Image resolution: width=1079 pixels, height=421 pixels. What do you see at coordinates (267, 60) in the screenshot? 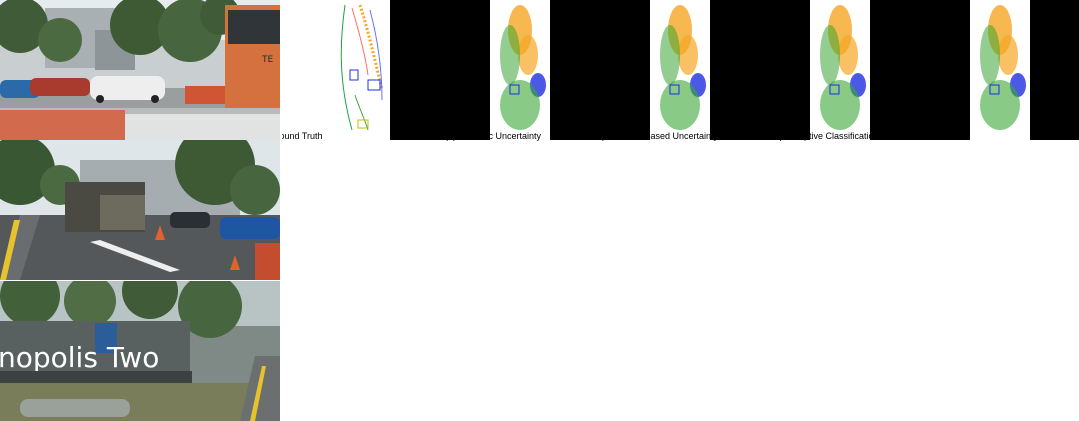
I see `truck-plate-text: TE` at bounding box center [267, 60].